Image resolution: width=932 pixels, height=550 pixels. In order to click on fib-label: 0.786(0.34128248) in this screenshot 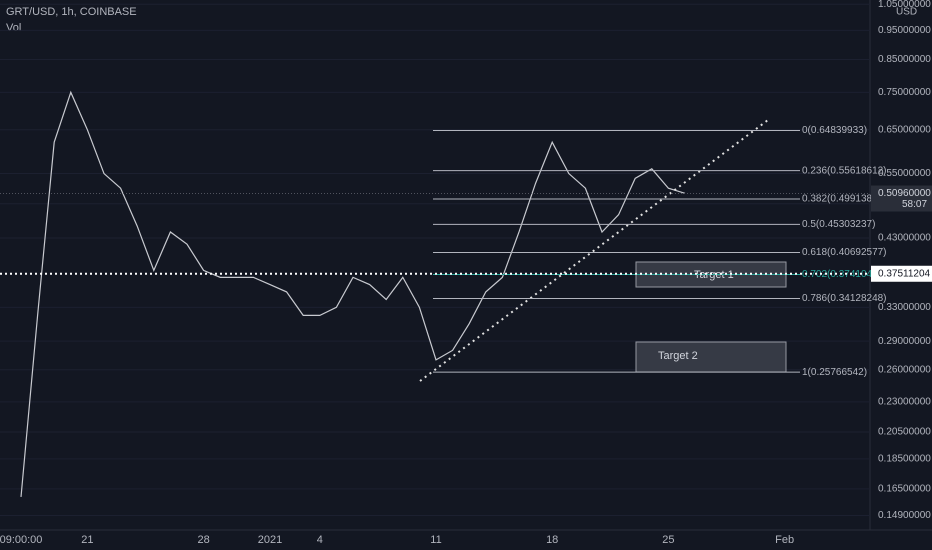, I will do `click(844, 298)`.